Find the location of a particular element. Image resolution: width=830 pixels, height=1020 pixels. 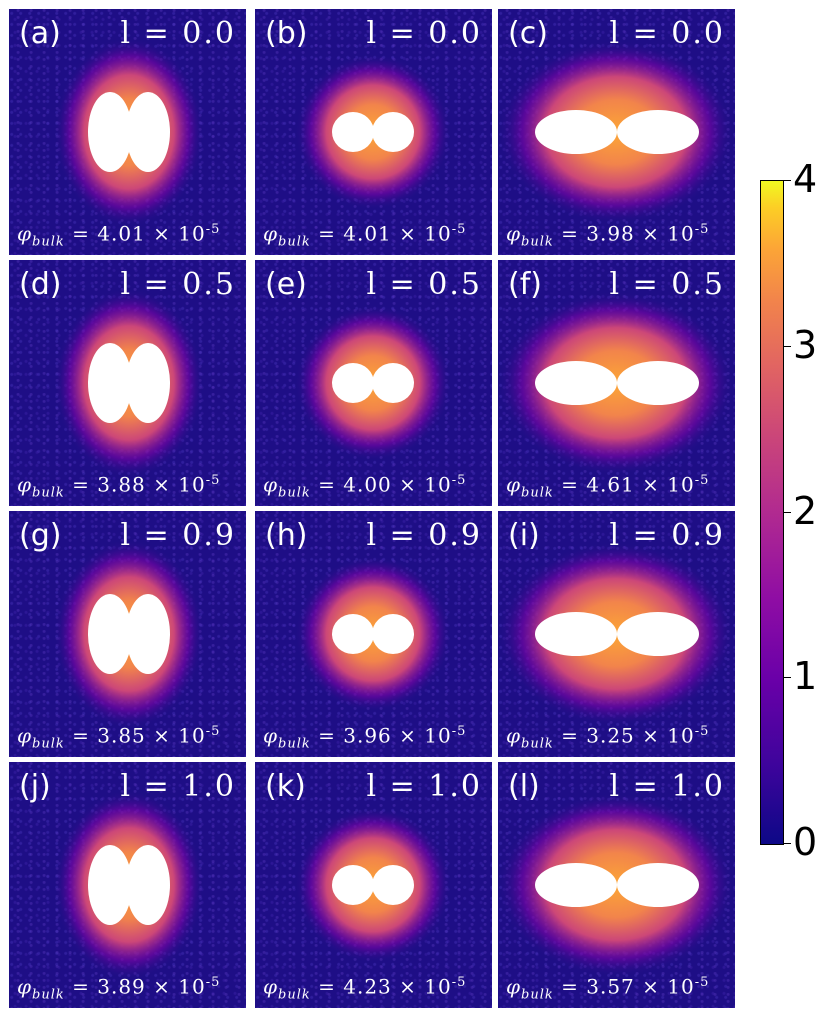

panel-label: (c) is located at coordinates (528, 33).